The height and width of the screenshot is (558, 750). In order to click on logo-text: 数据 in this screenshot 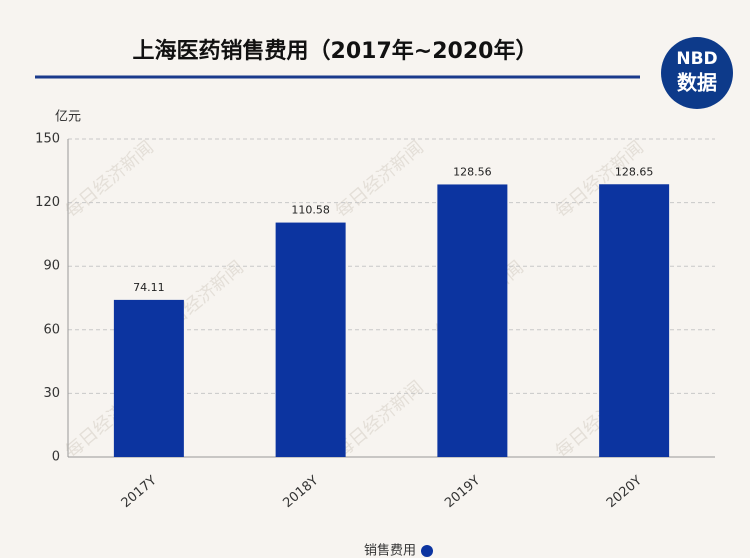, I will do `click(697, 83)`.